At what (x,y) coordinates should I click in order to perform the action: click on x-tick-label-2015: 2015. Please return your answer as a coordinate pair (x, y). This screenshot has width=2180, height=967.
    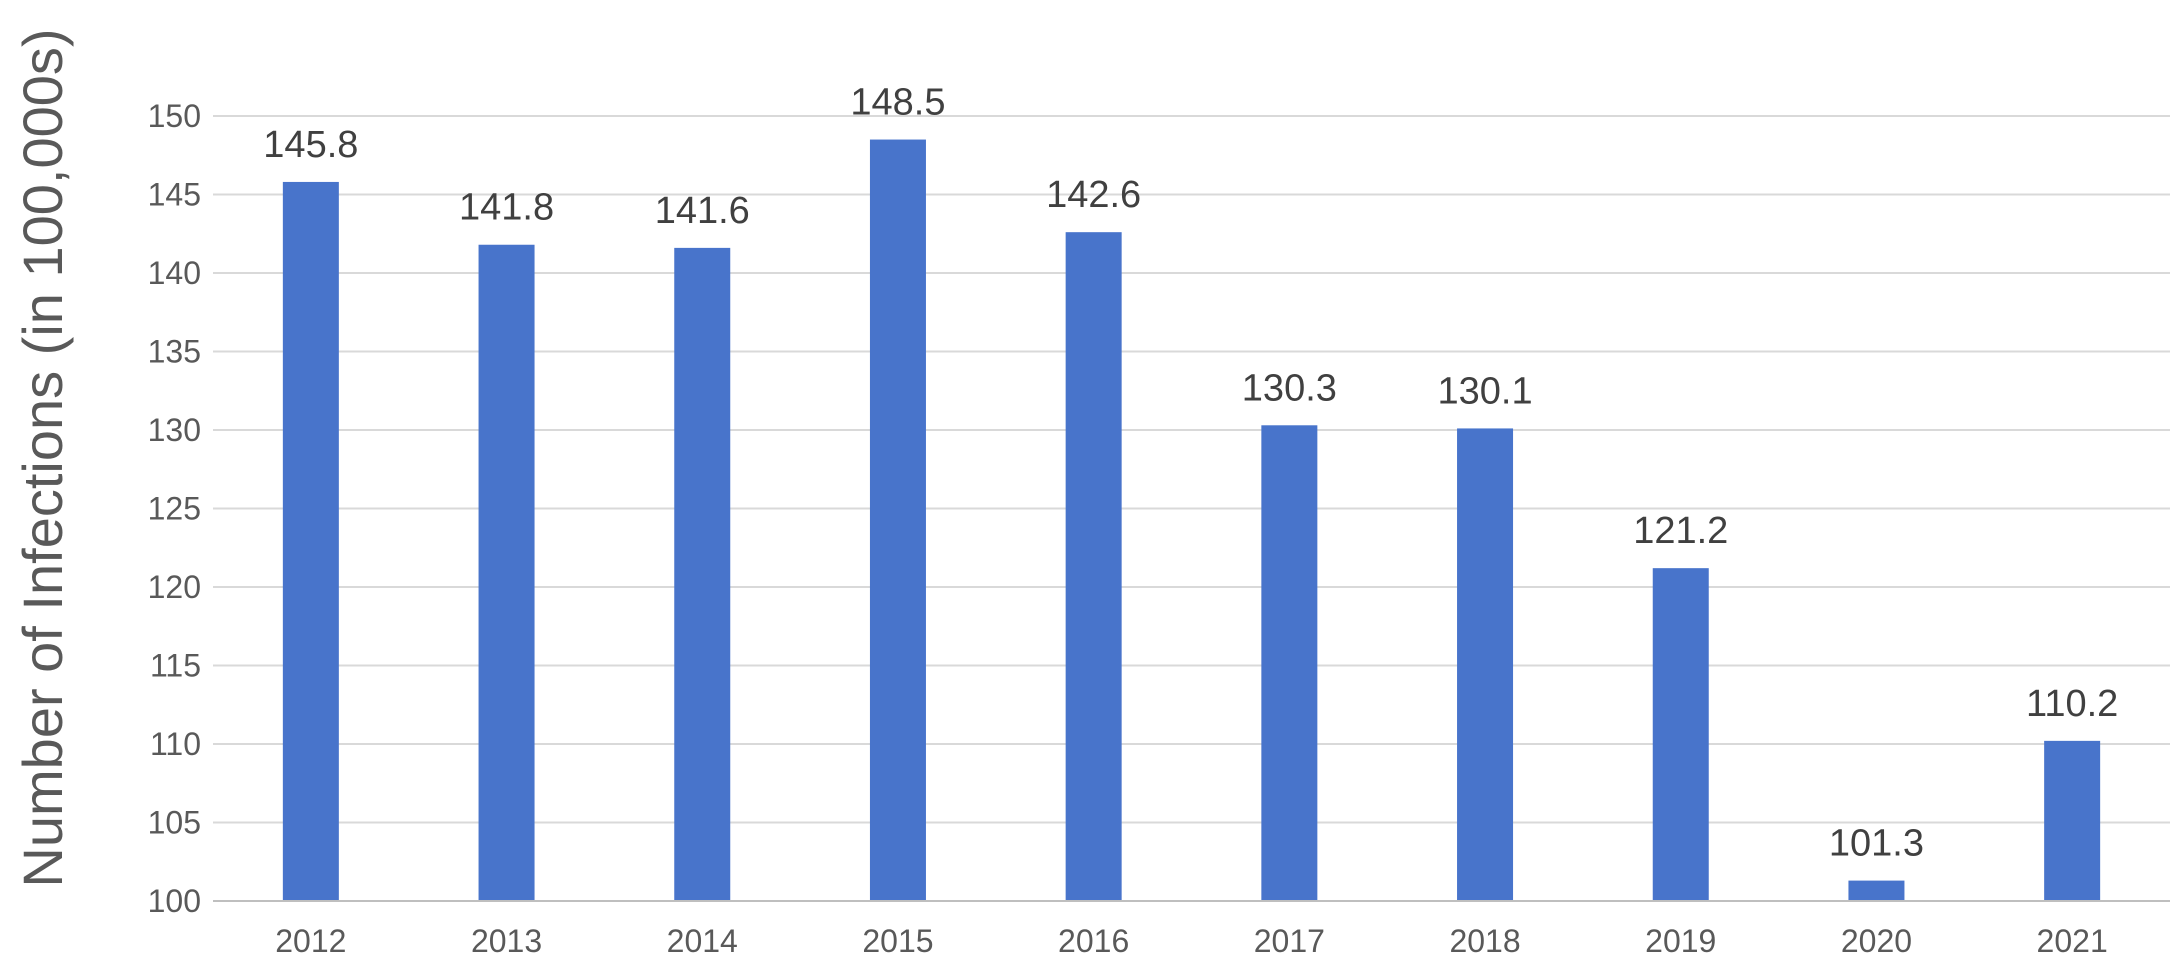
    Looking at the image, I should click on (897, 941).